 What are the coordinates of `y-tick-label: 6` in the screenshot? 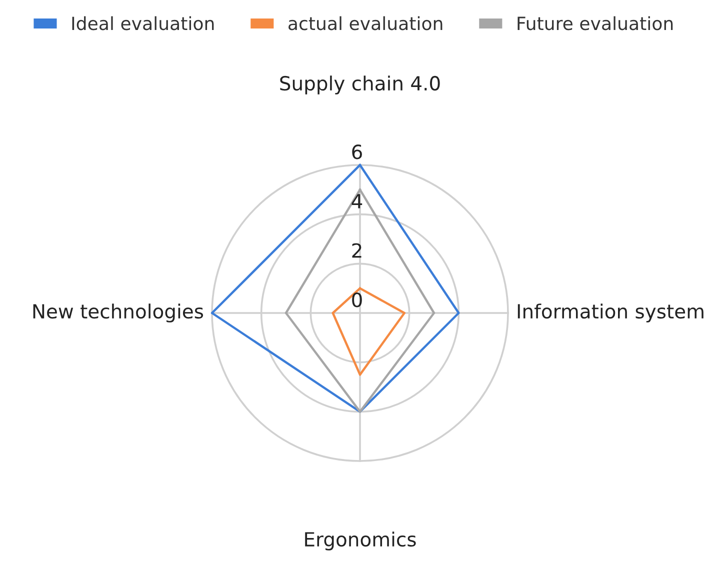 It's located at (357, 152).